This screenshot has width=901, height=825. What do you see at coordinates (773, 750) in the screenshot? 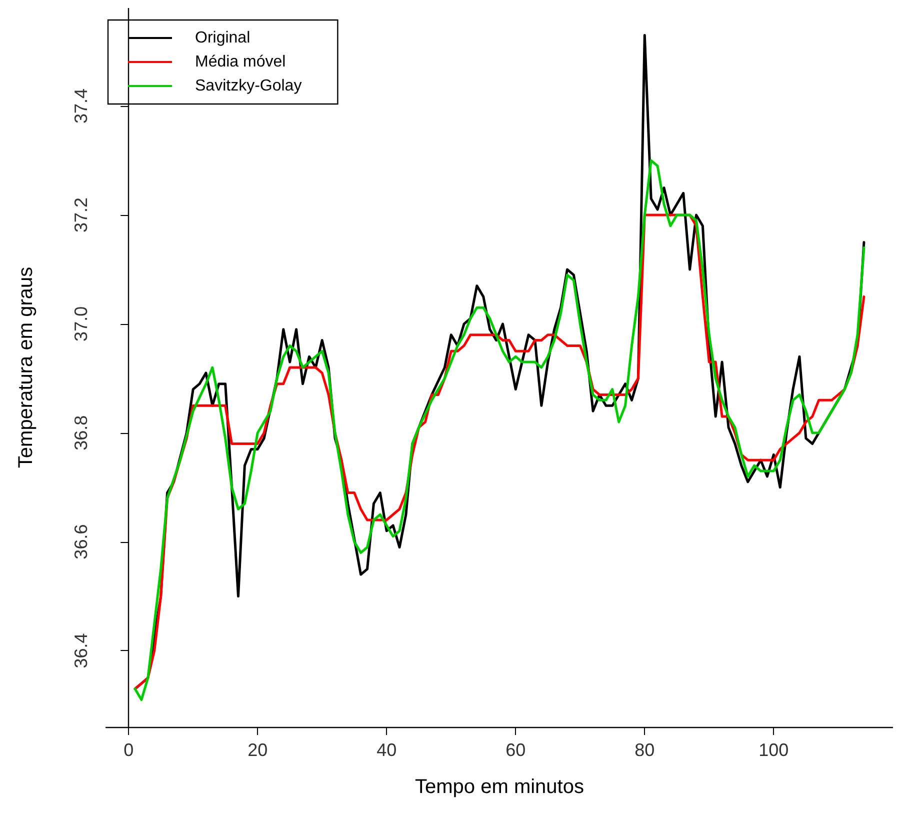
I see `x-tick-label: 100` at bounding box center [773, 750].